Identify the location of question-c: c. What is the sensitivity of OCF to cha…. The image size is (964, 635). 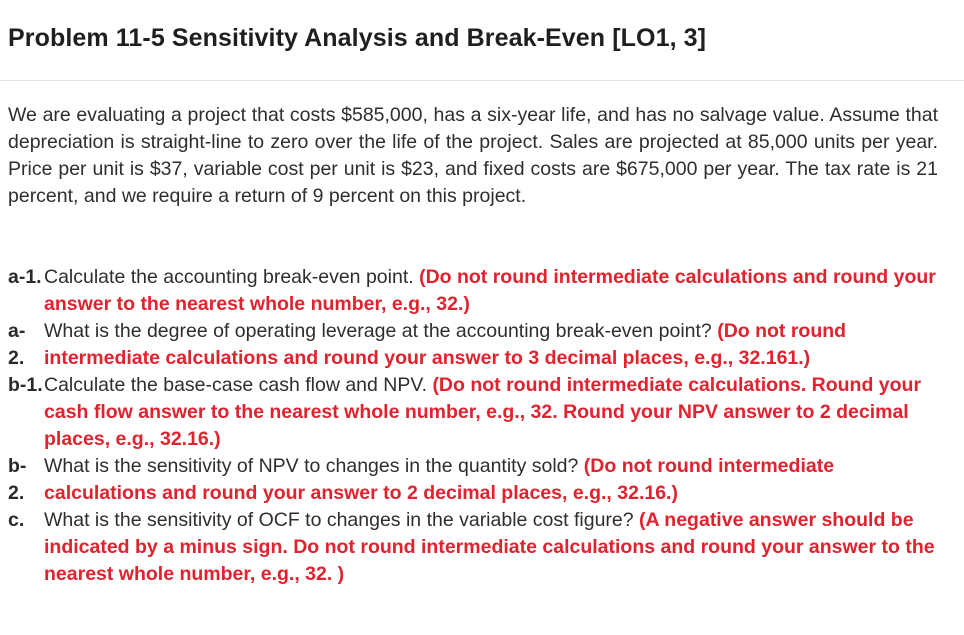
(478, 547).